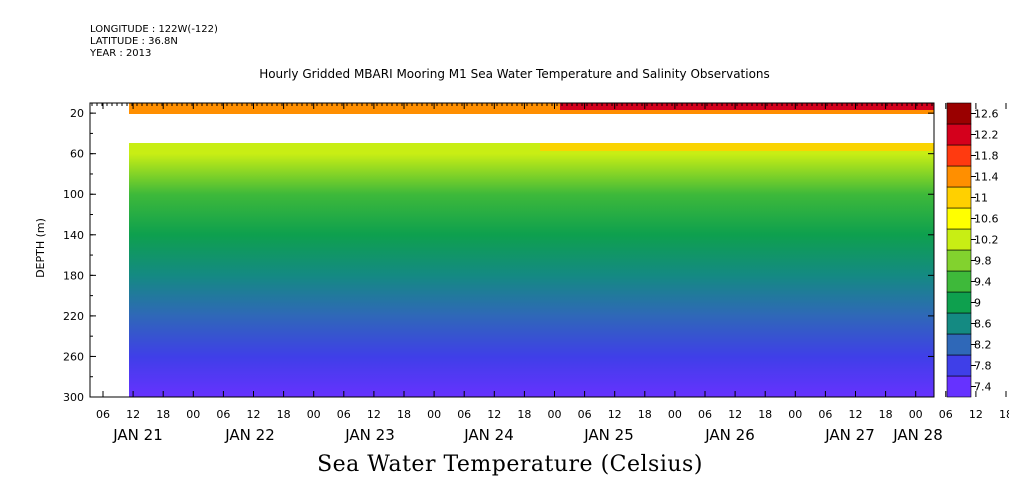 The height and width of the screenshot is (504, 1009). Describe the element at coordinates (531, 108) in the screenshot. I see `surface-band` at that location.